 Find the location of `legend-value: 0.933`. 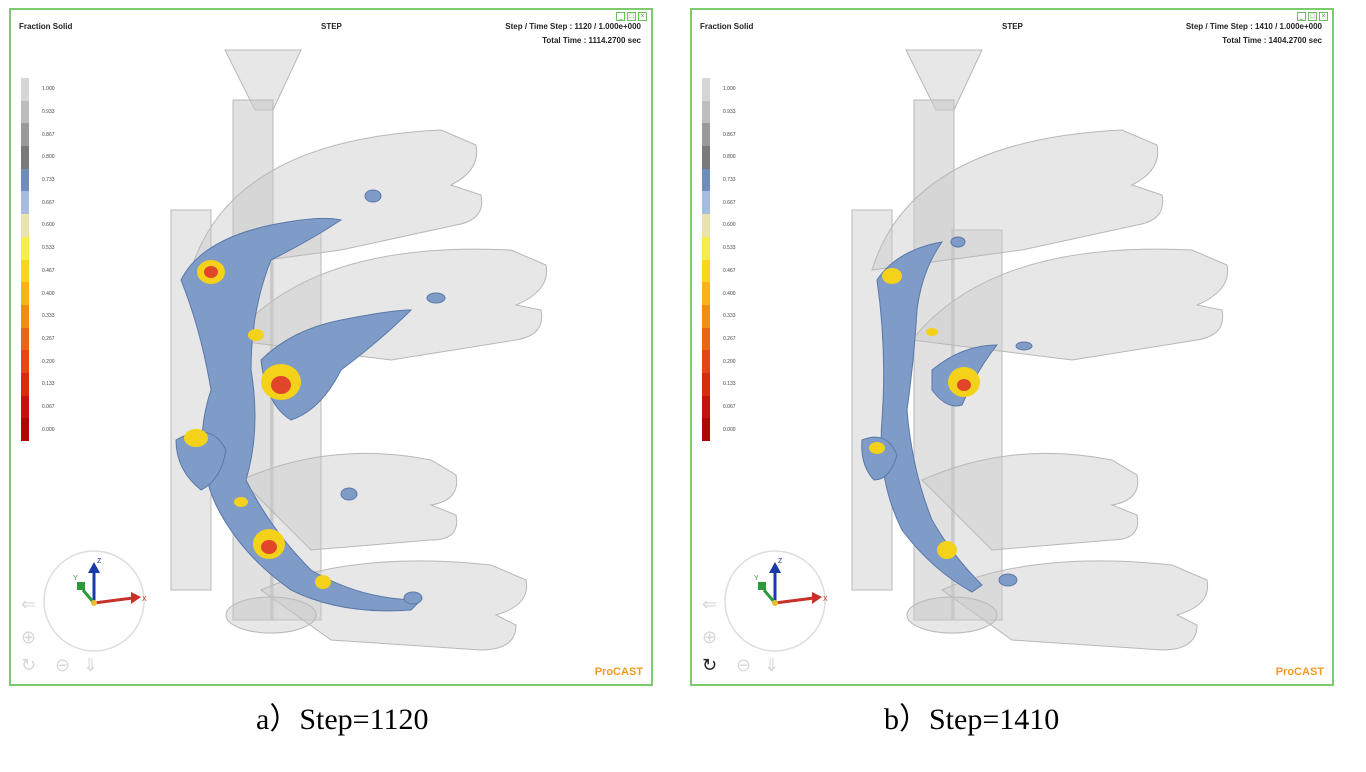

legend-value: 0.933 is located at coordinates (48, 112).